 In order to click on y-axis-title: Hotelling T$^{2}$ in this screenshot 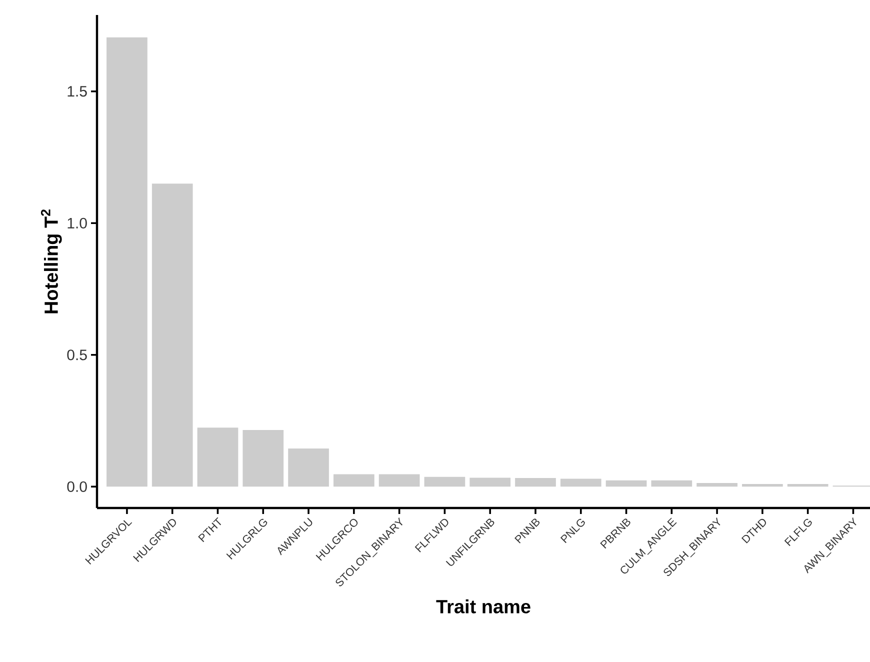, I will do `click(51, 262)`.